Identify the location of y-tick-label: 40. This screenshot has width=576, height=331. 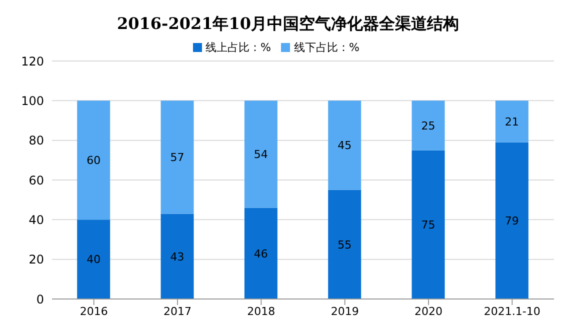
(36, 219).